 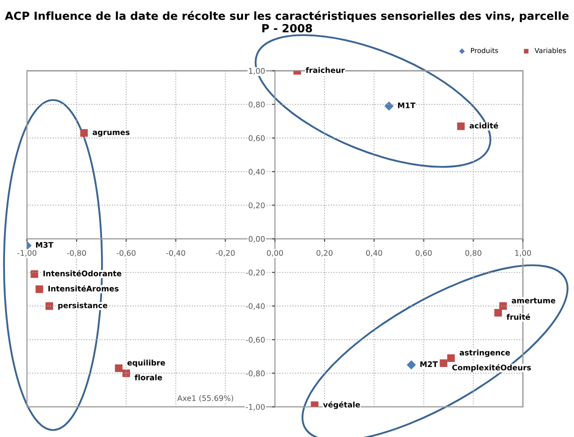 What do you see at coordinates (286, 21) in the screenshot?
I see `chart-title: ACP Influence de la date de récolte sur les caractéristiques sensorielles des vins, parcelle P - 2008` at bounding box center [286, 21].